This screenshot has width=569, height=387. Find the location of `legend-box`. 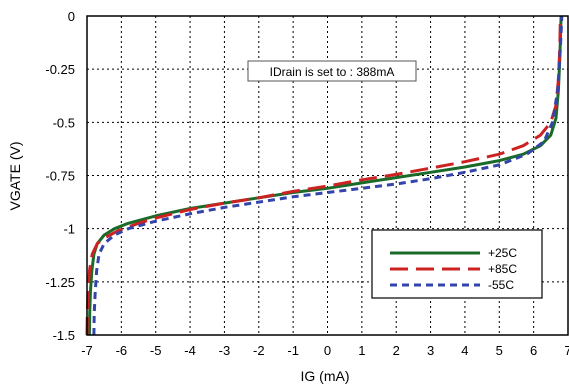

legend-box is located at coordinates (457, 264).